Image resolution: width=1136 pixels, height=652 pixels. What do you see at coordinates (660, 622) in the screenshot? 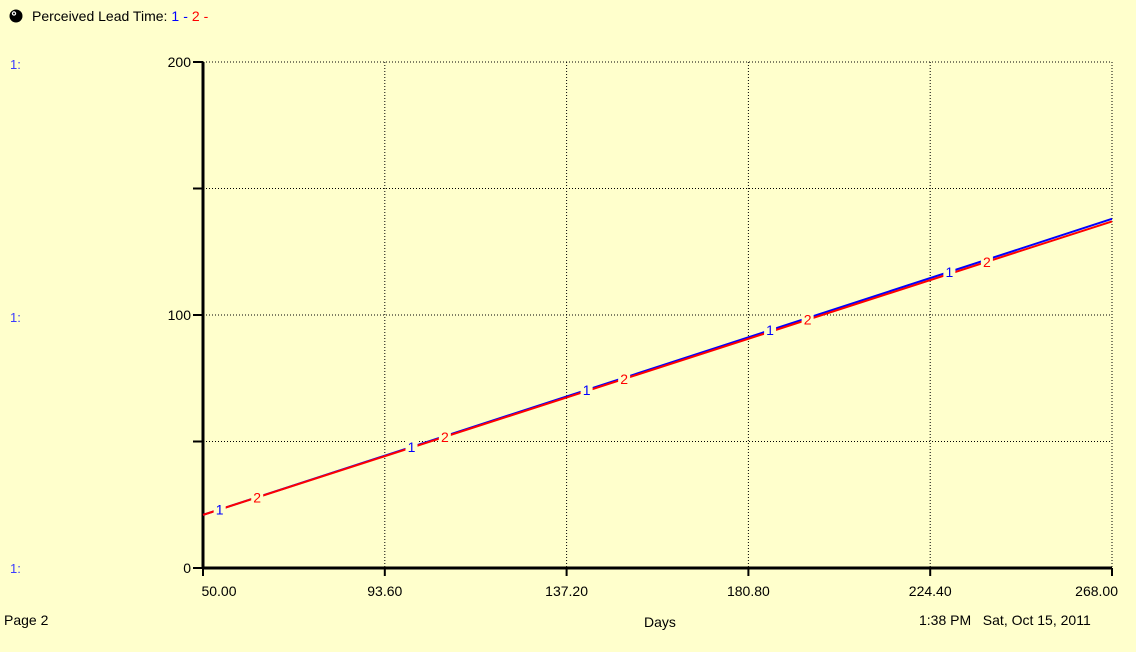
I see `x-axis-label: Days` at bounding box center [660, 622].